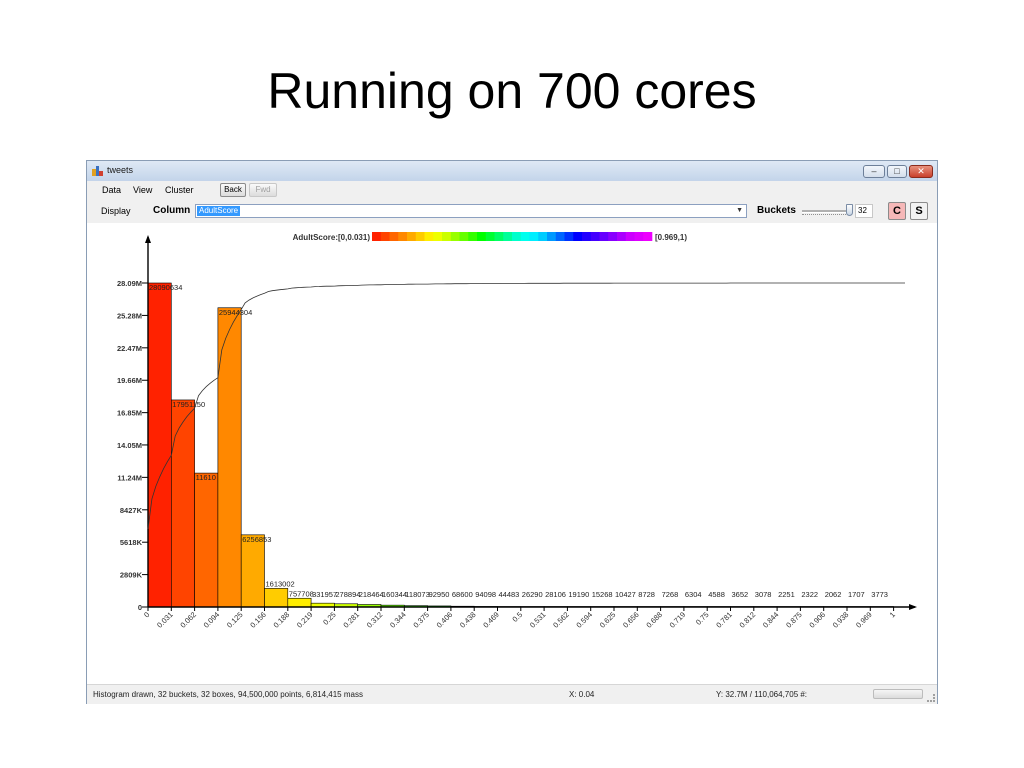 This screenshot has height=768, width=1024. What do you see at coordinates (129, 445) in the screenshot?
I see `y-tick-label: 14.05M` at bounding box center [129, 445].